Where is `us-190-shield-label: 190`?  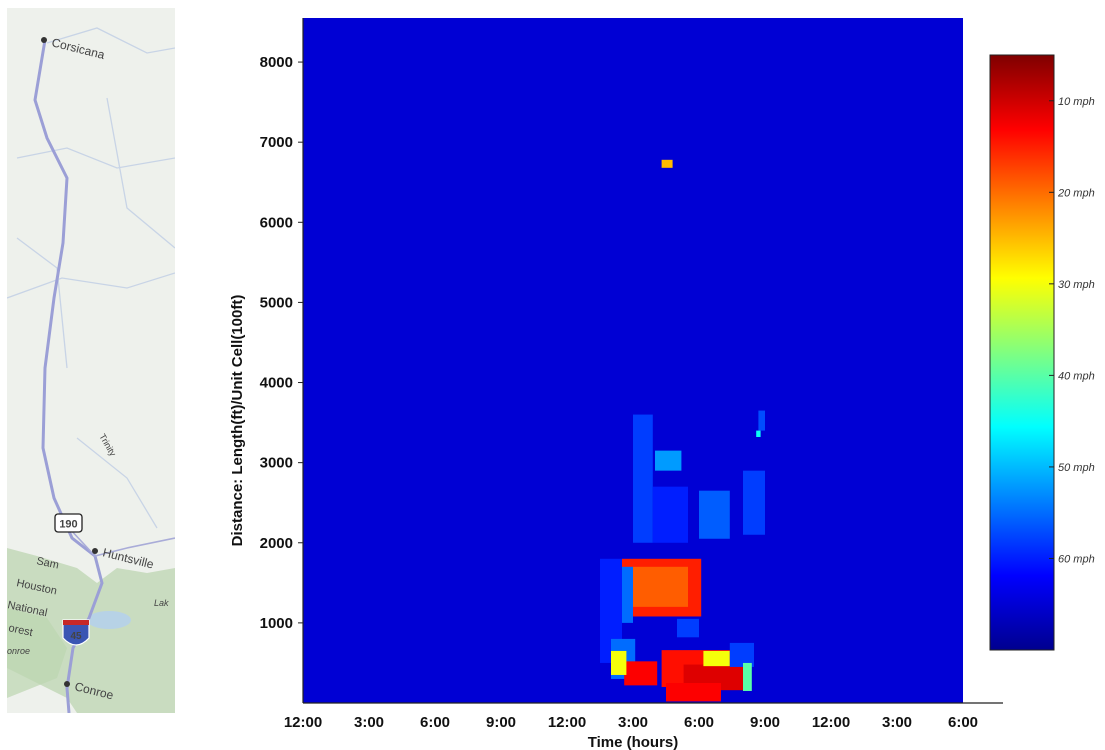 us-190-shield-label: 190 is located at coordinates (68, 525).